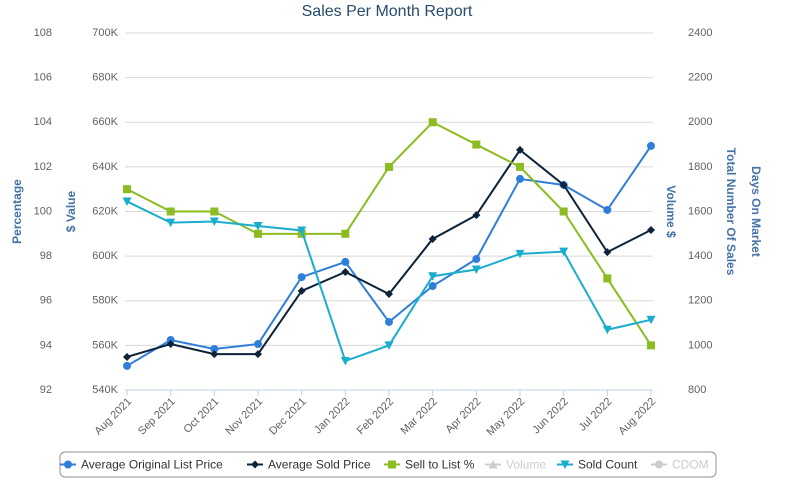 The width and height of the screenshot is (788, 499). Describe the element at coordinates (700, 33) in the screenshot. I see `y-tick-label: 2400` at that location.